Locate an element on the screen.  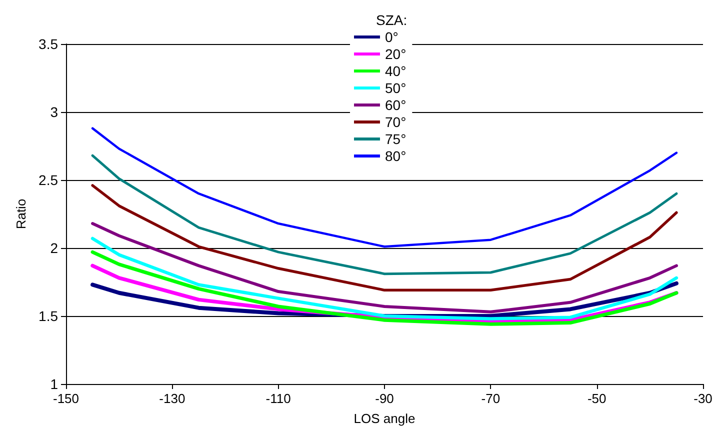
y-tick-label: 2 is located at coordinates (54, 248).